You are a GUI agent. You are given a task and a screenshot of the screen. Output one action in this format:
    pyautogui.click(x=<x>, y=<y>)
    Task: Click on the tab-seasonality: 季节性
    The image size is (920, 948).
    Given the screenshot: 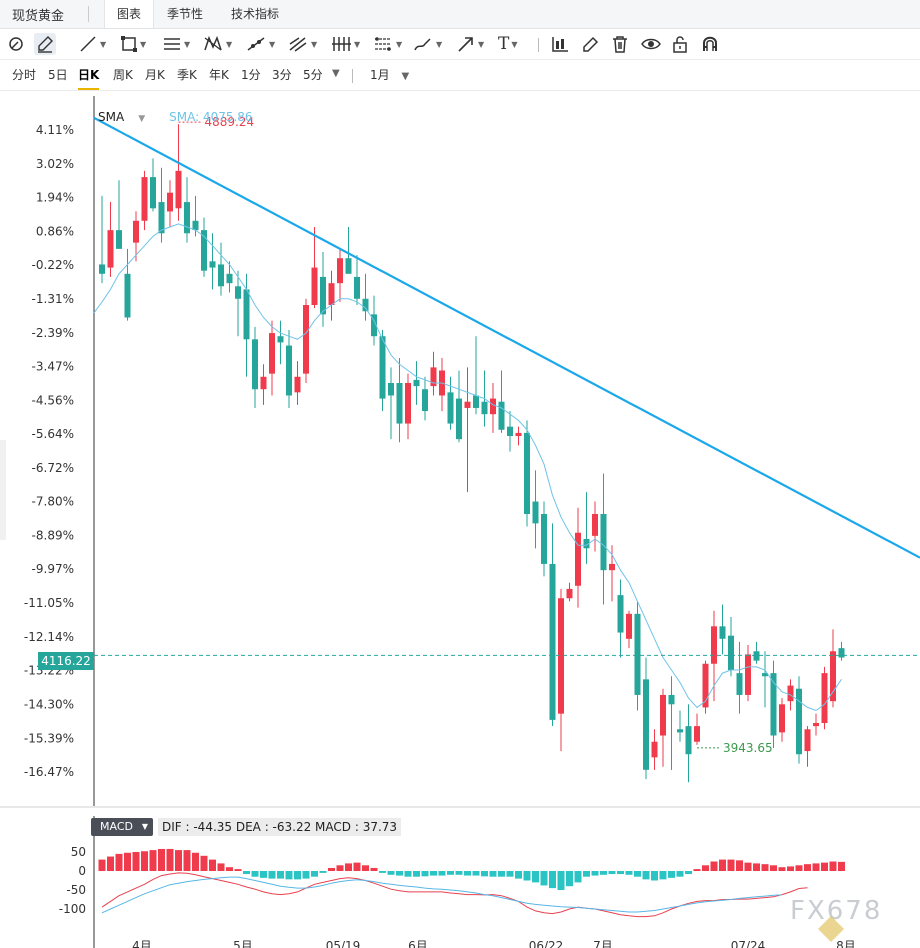 What is the action you would take?
    pyautogui.click(x=185, y=14)
    